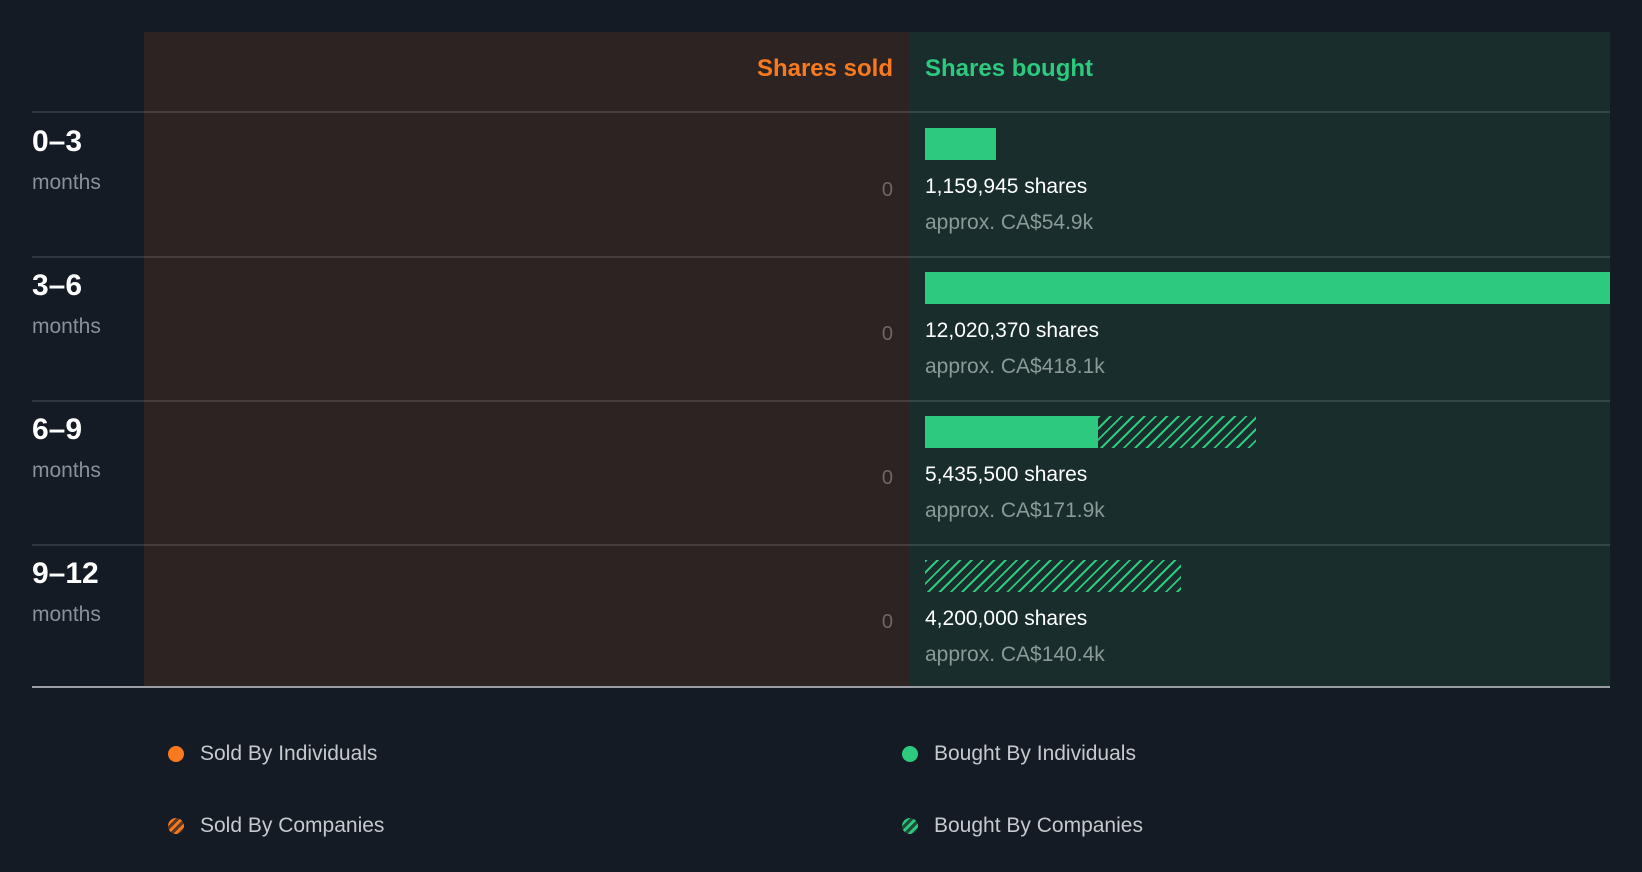 This screenshot has height=872, width=1642. What do you see at coordinates (1015, 366) in the screenshot?
I see `bought-approx-value: approx. CA$418.1k` at bounding box center [1015, 366].